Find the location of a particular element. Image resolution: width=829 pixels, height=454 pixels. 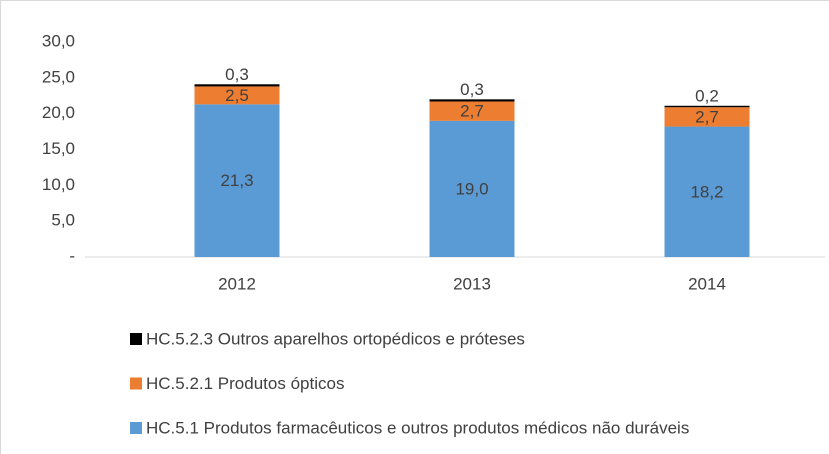

y-tick-label: 5,0 is located at coordinates (63, 220).